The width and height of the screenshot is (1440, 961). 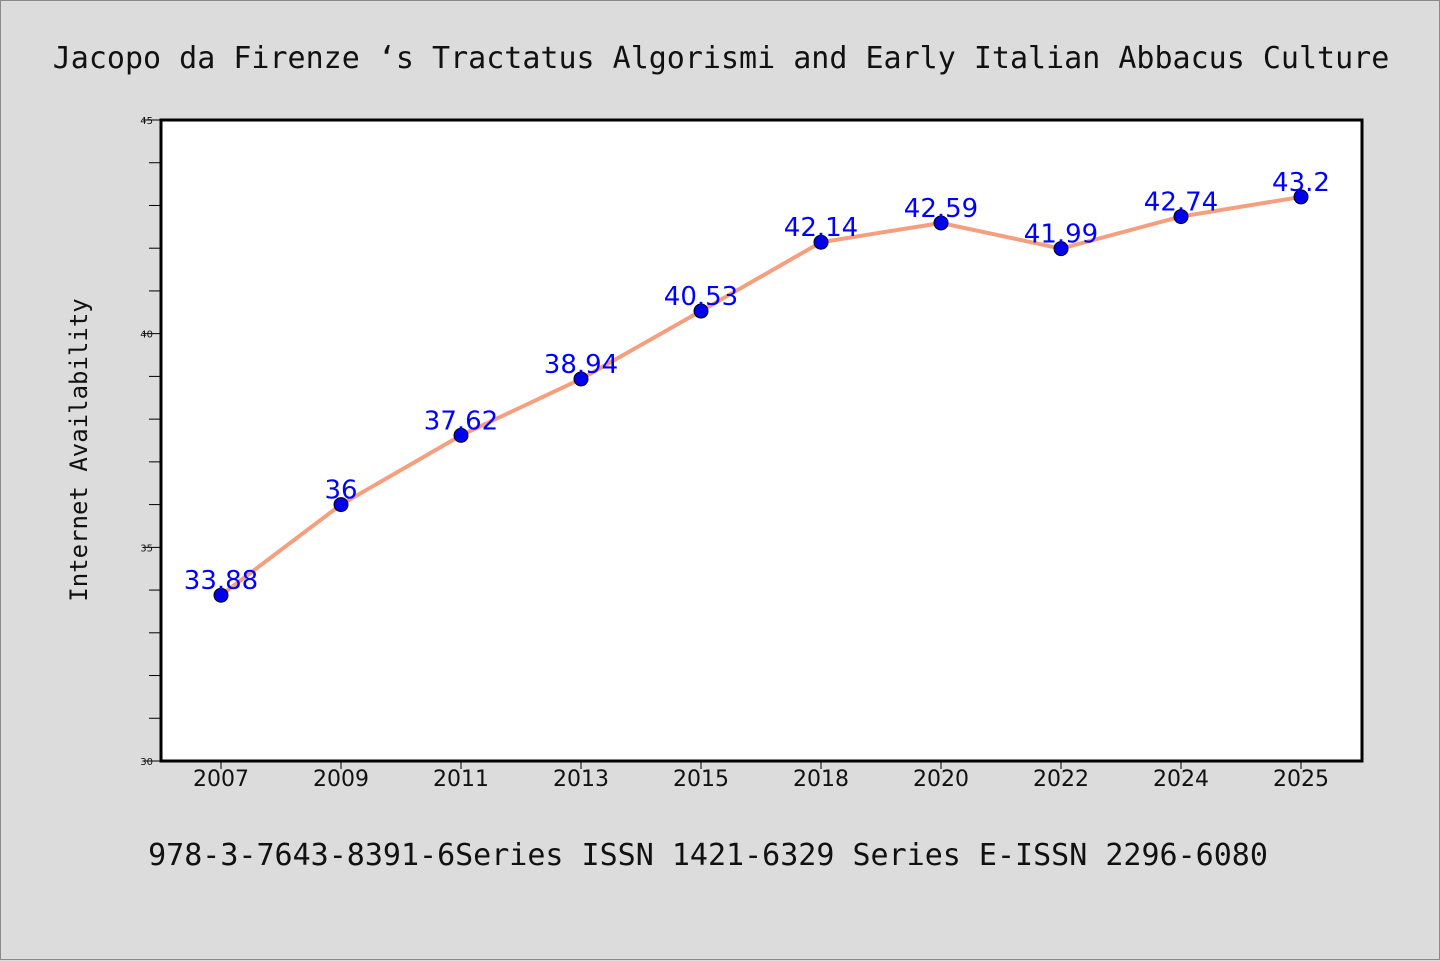 I want to click on x-tick-label: 2020, so click(x=941, y=779).